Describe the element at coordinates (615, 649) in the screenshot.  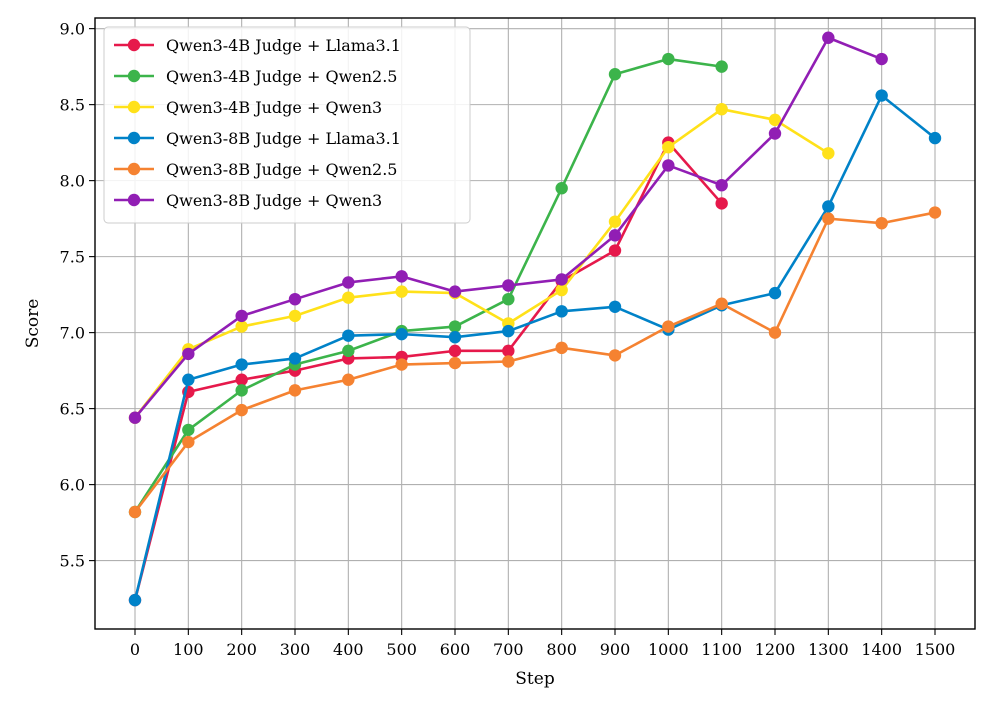
I see `x-tick-label: 900` at that location.